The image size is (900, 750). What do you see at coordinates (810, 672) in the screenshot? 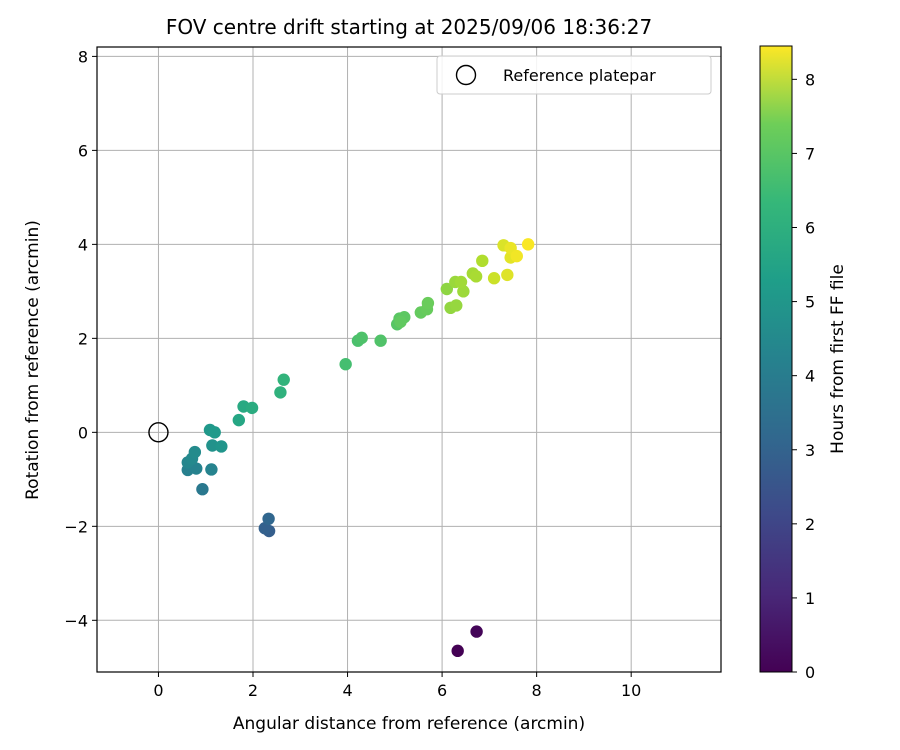
I see `colorbar-tick-label: 0` at bounding box center [810, 672].